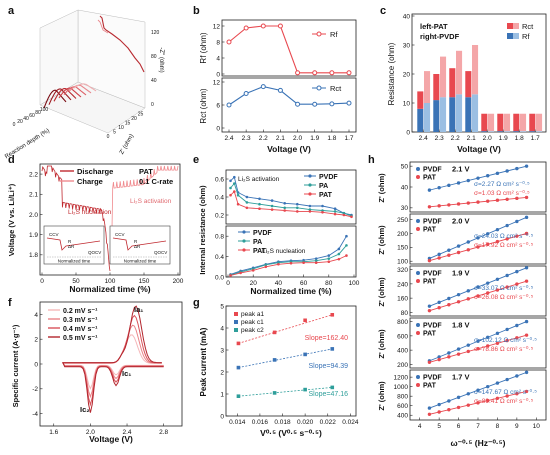 The image size is (550, 455). What do you see at coordinates (402, 365) in the screenshot?
I see `y-tick-label: 200` at bounding box center [402, 365].